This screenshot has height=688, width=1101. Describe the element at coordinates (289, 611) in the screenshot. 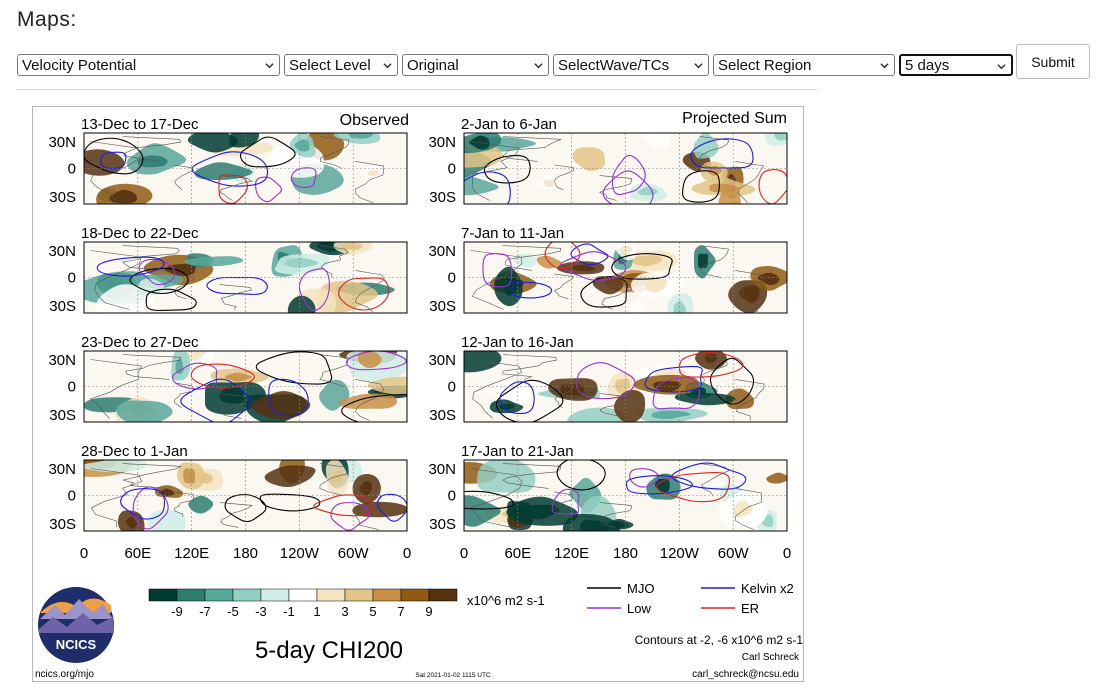

I see `colorbar-tick-label: -1` at that location.